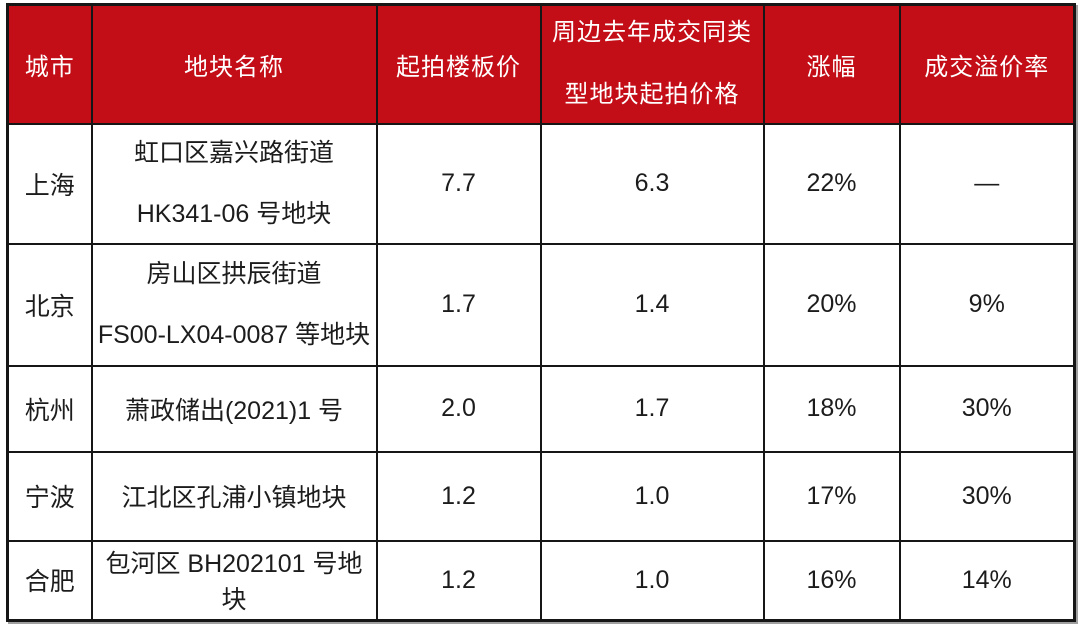 Image resolution: width=1080 pixels, height=630 pixels. What do you see at coordinates (652, 32) in the screenshot?
I see `header-nearby-line1: 周边去年成交同类` at bounding box center [652, 32].